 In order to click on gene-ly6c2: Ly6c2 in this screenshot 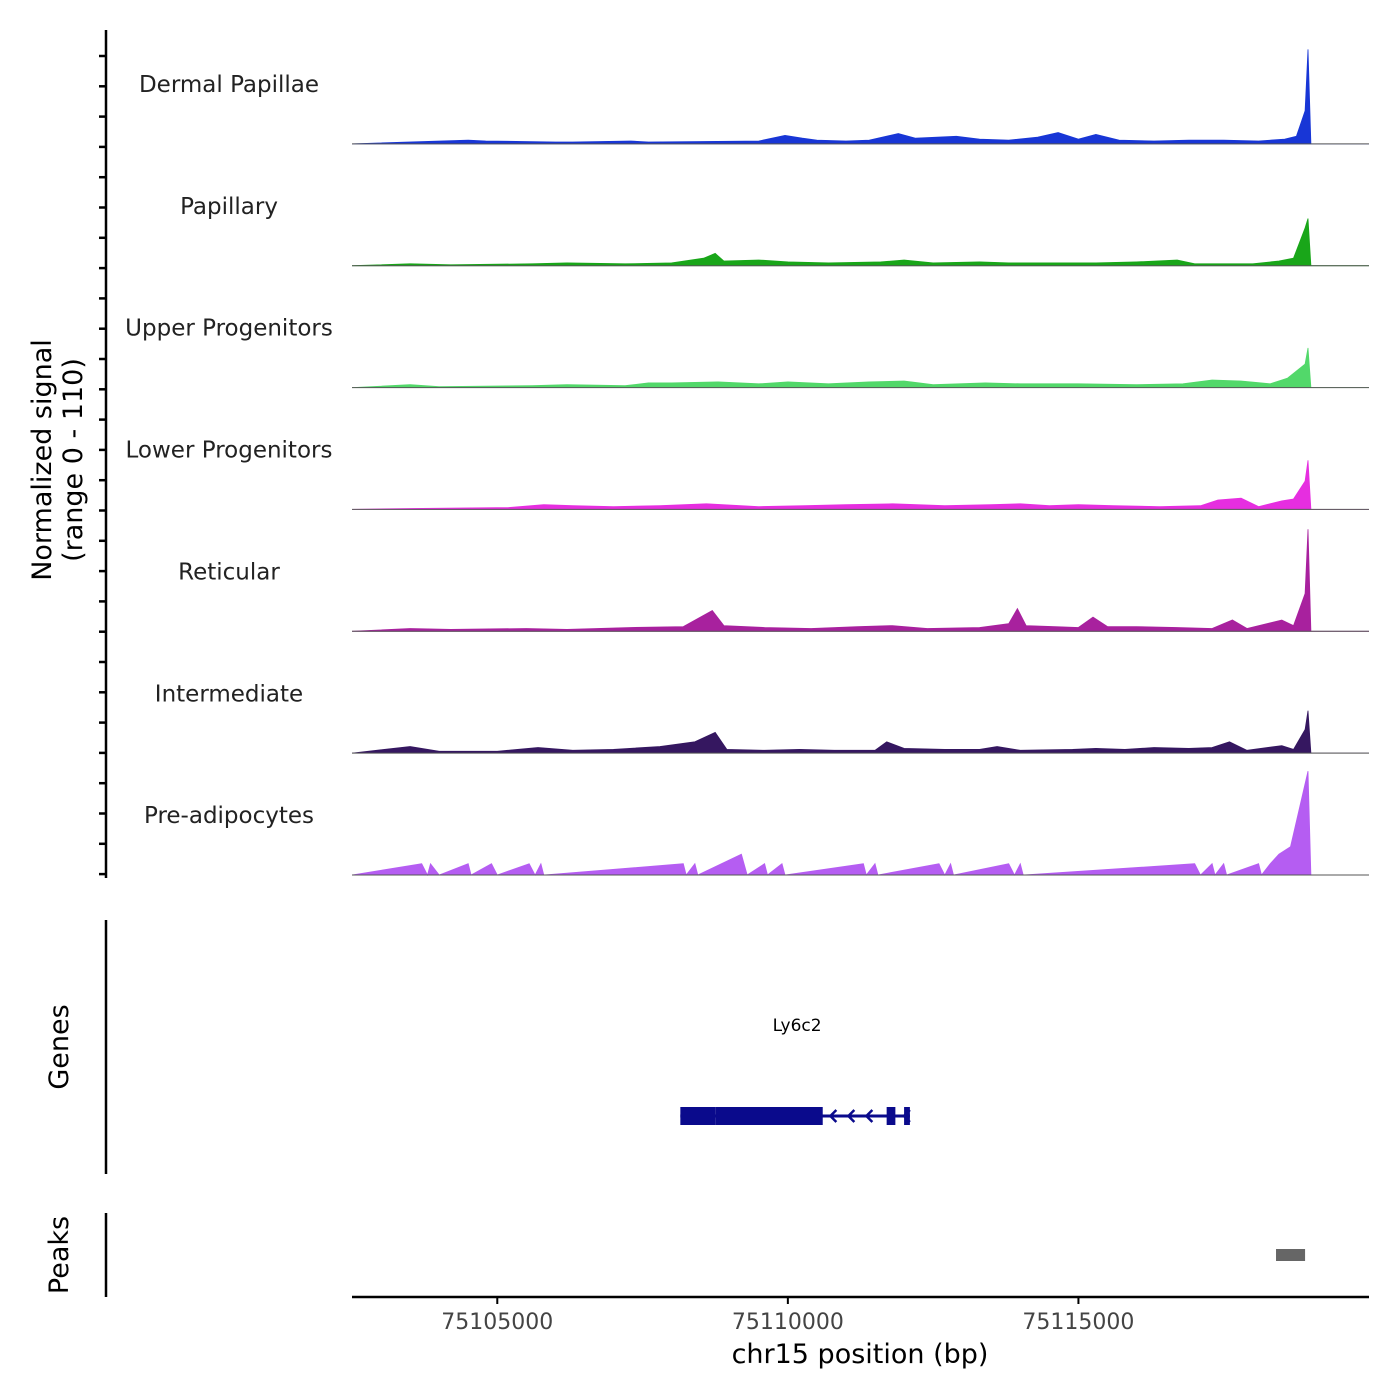, I will do `click(795, 1070)`.